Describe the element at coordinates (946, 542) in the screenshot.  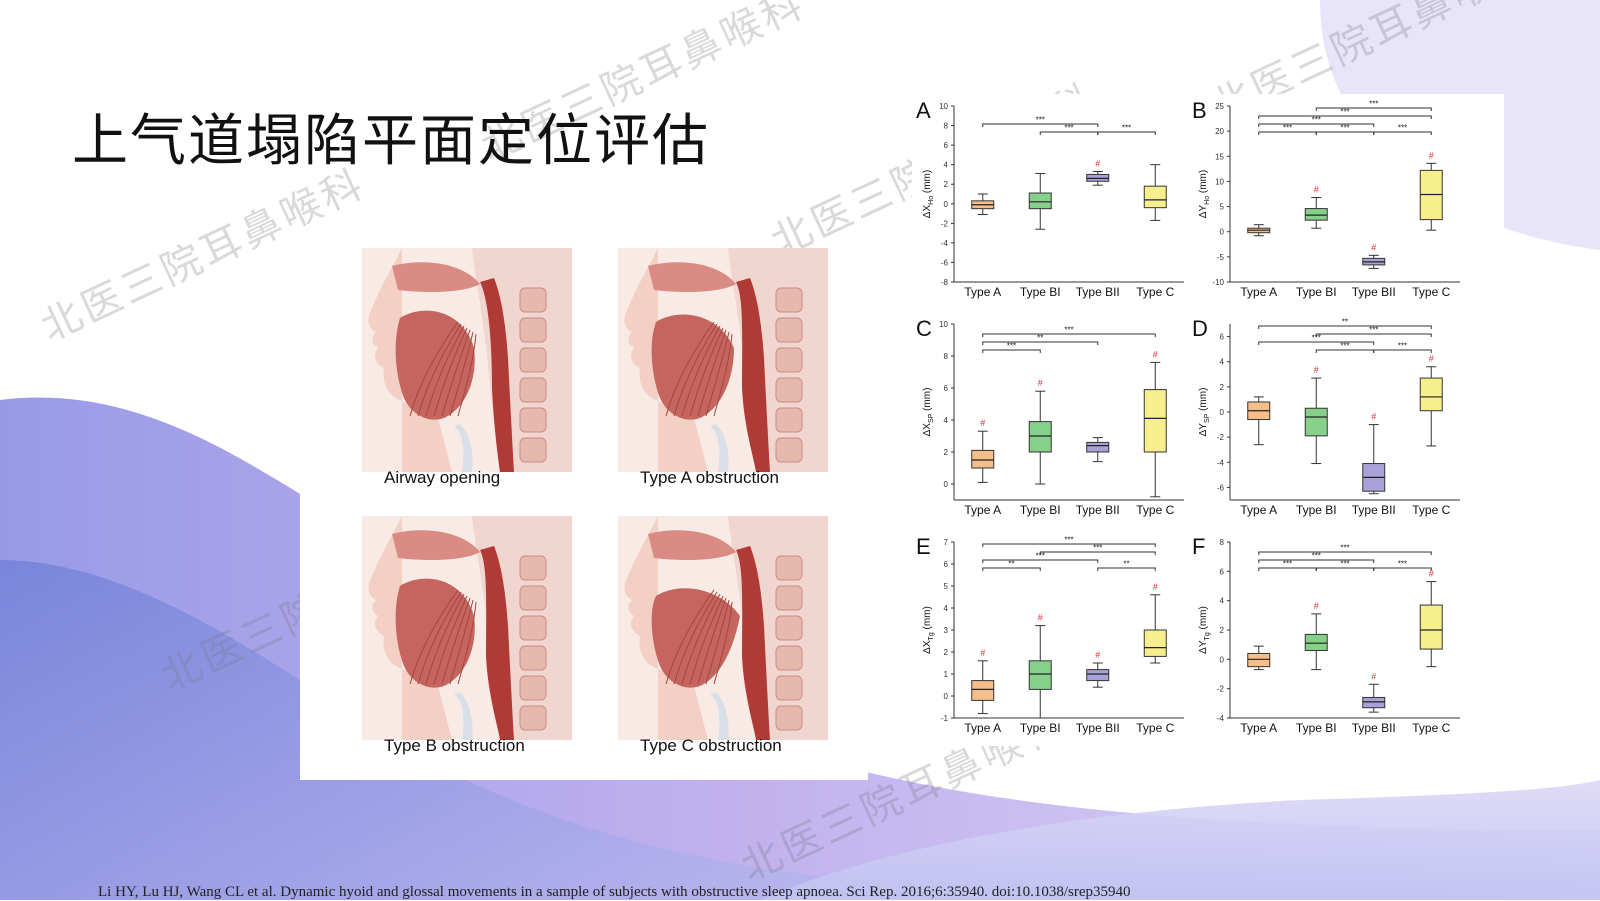
I see `y-tick-label: 7` at that location.